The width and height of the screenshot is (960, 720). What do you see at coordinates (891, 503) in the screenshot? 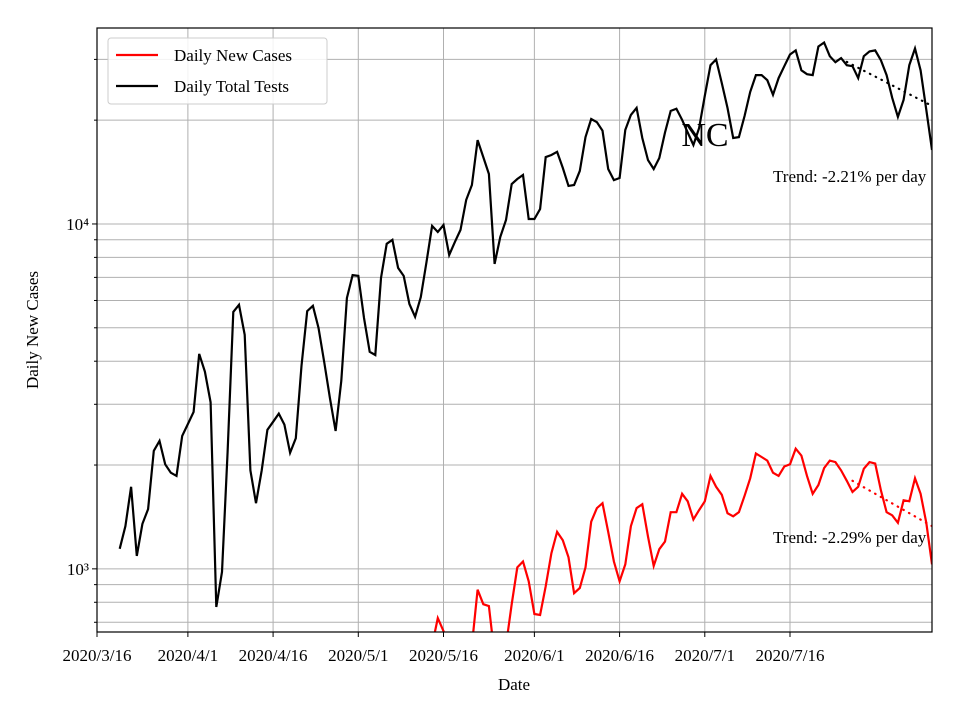
I see `trend-line` at bounding box center [891, 503].